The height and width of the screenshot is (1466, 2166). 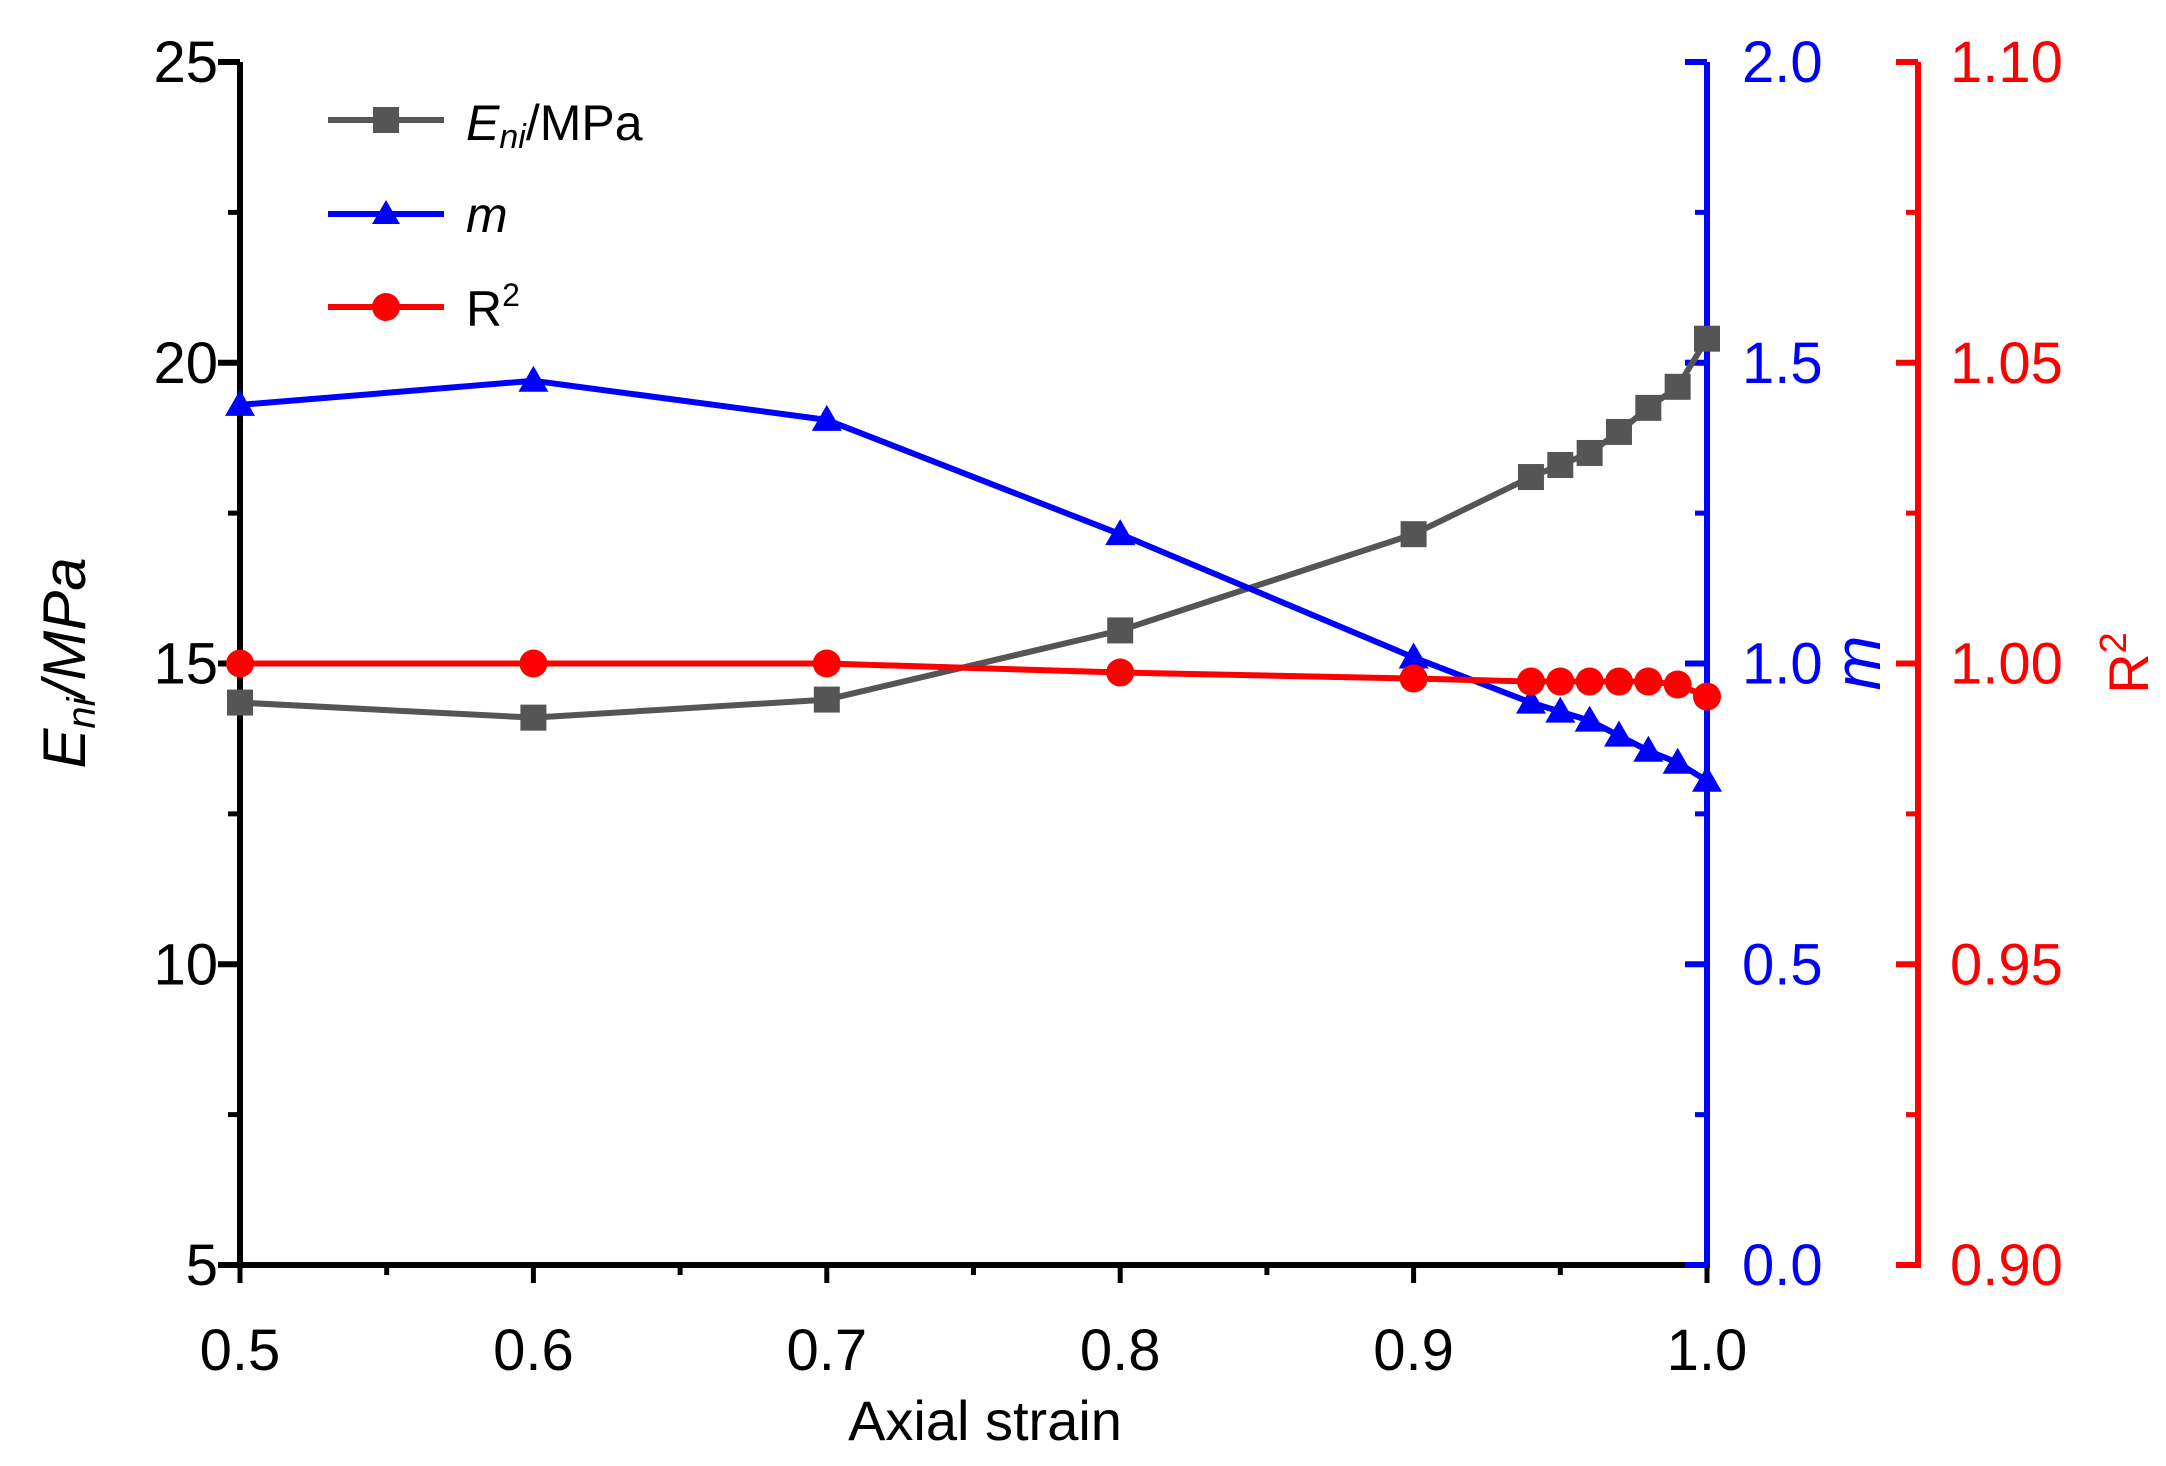 What do you see at coordinates (493, 307) in the screenshot?
I see `legend-label-r2: R2` at bounding box center [493, 307].